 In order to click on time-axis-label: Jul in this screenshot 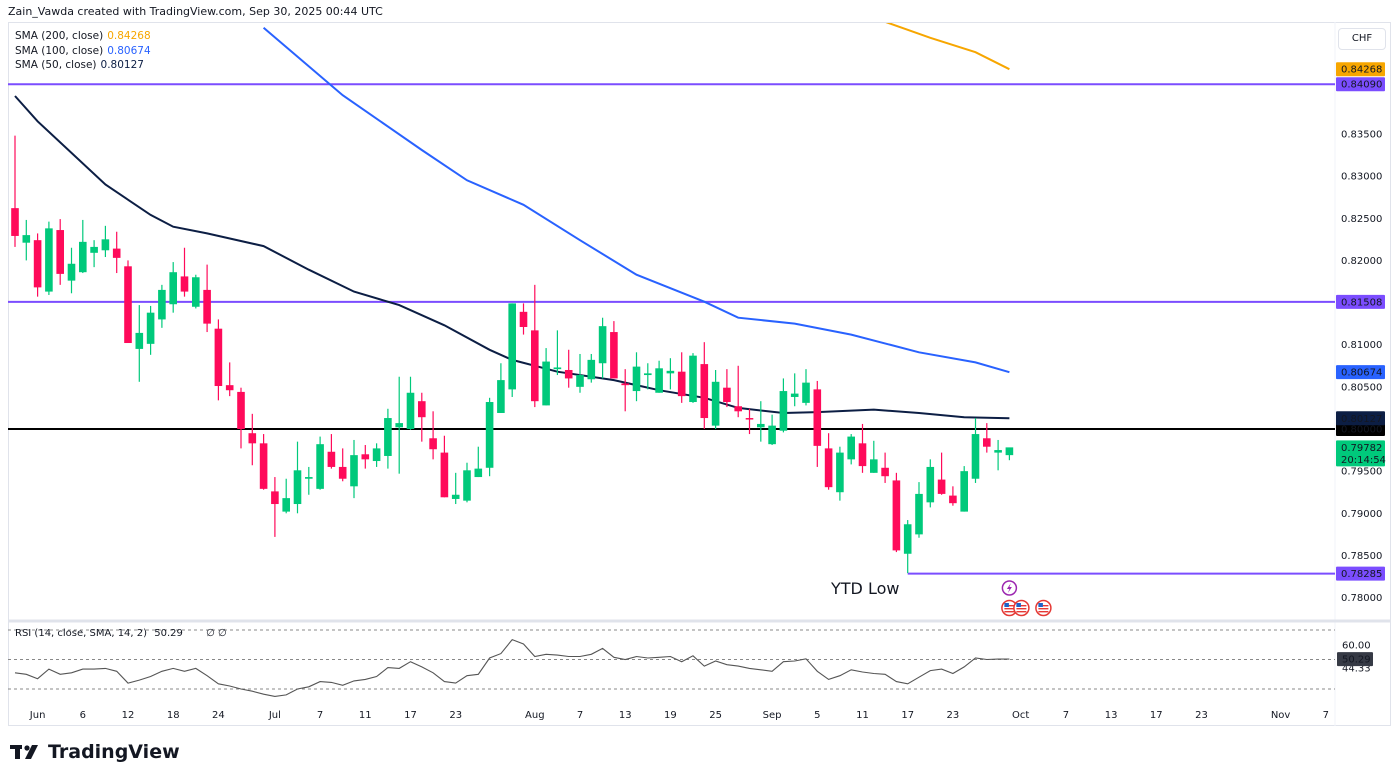, I will do `click(274, 715)`.